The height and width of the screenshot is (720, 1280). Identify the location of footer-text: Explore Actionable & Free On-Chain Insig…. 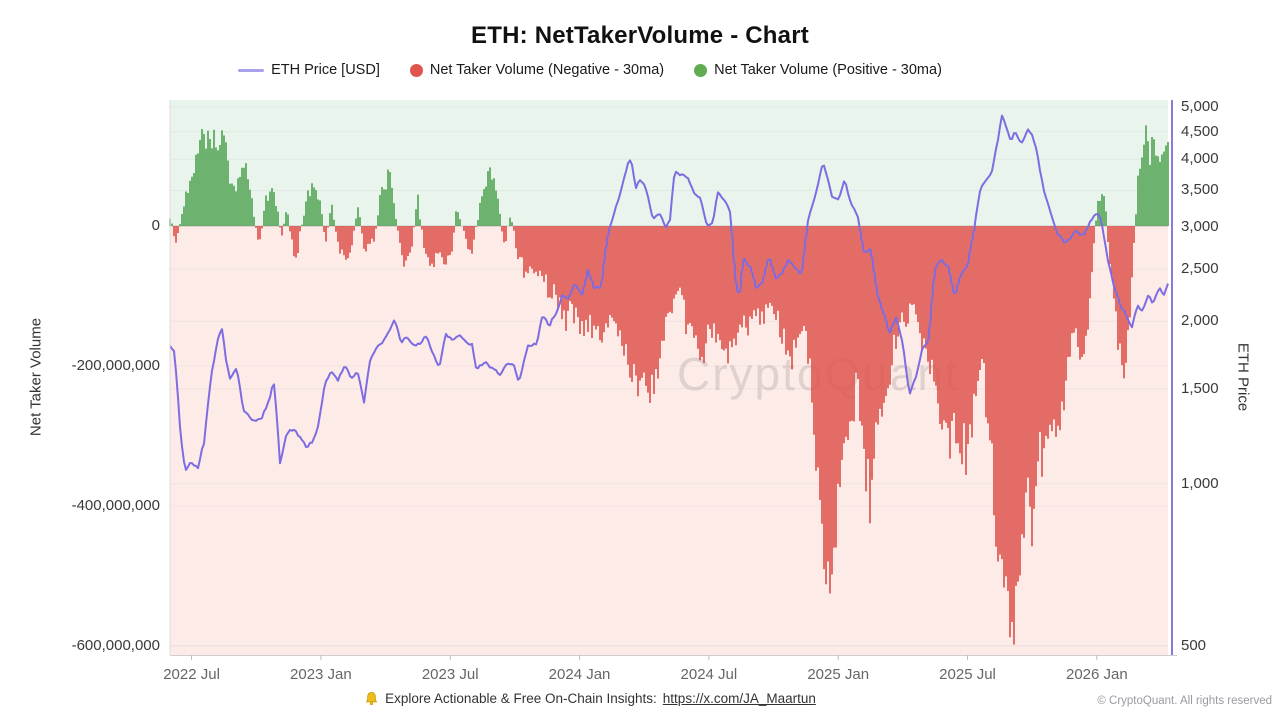
(521, 698).